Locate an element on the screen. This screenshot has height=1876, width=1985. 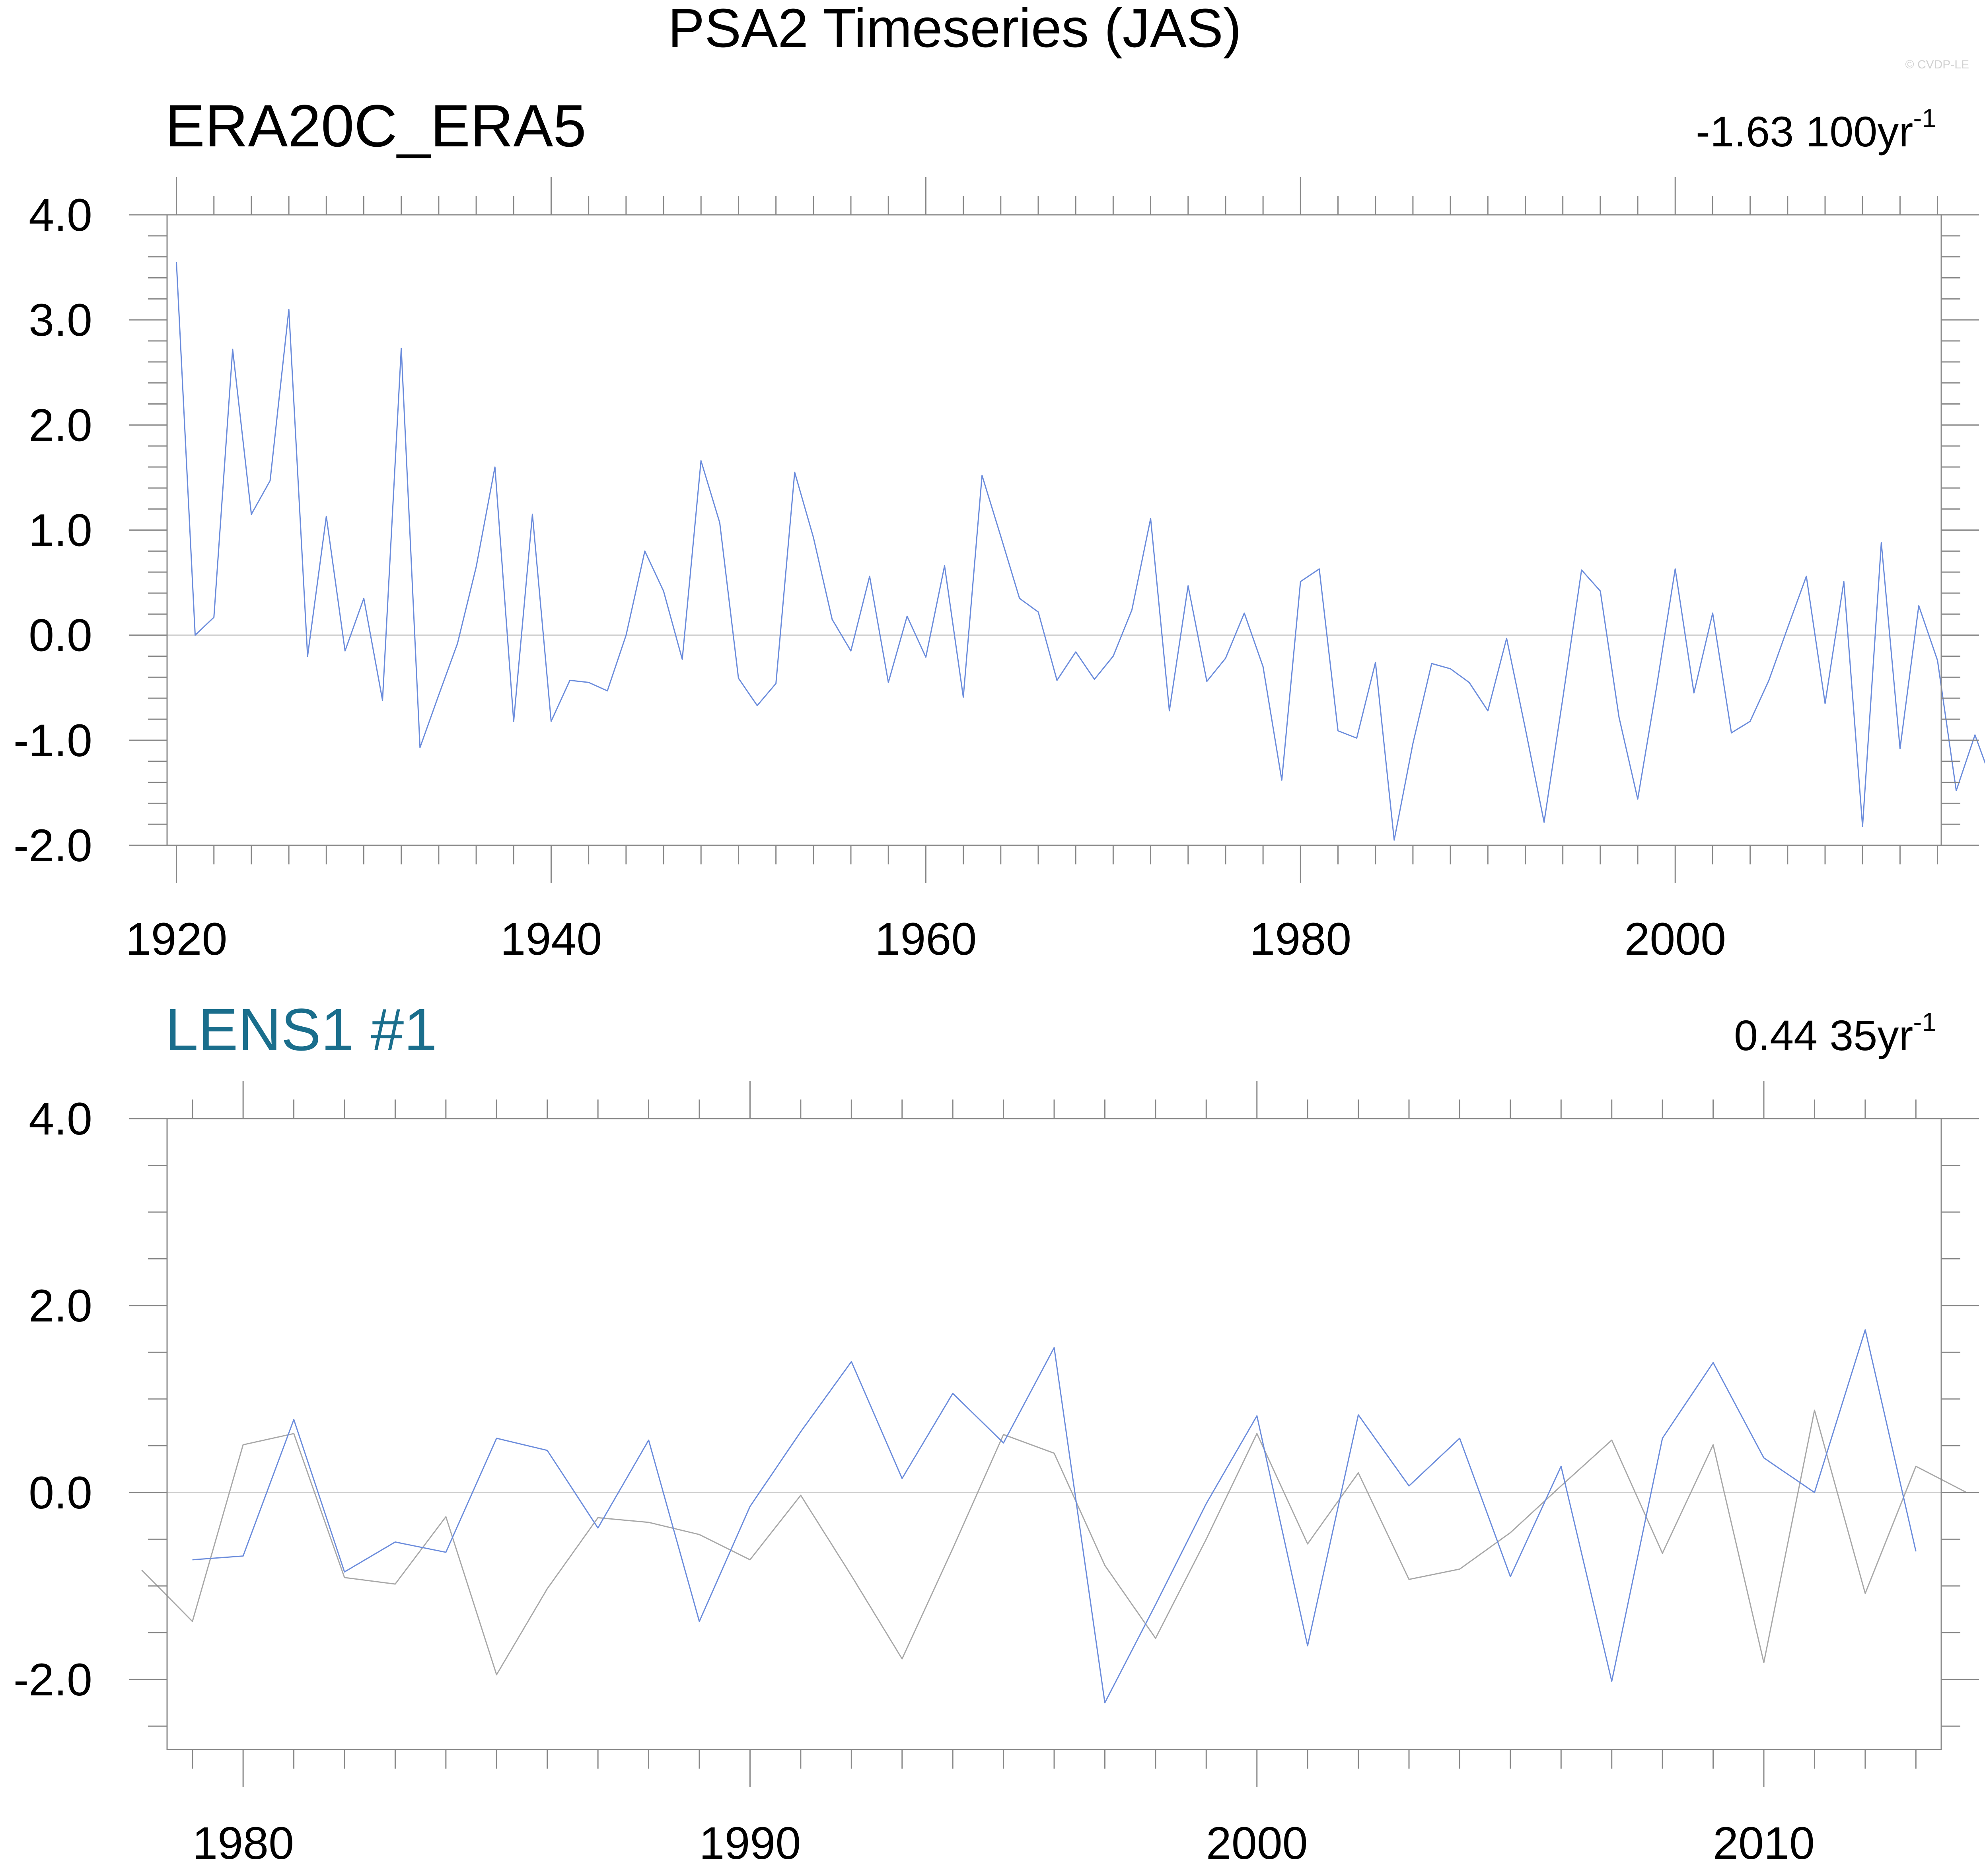
series-line-era20c-era5 is located at coordinates (1054, 1543).